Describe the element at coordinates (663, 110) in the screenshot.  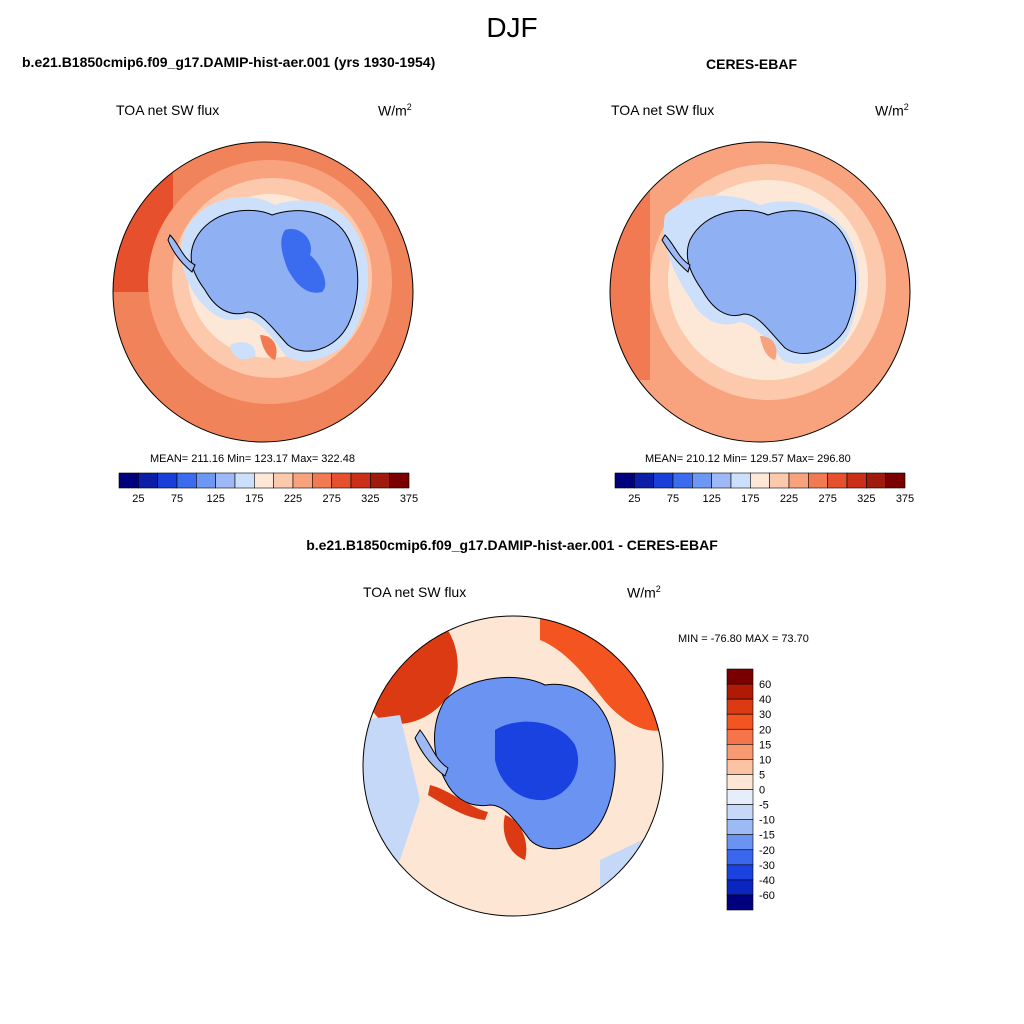
I see `right-variable-label: TOA net SW flux` at that location.